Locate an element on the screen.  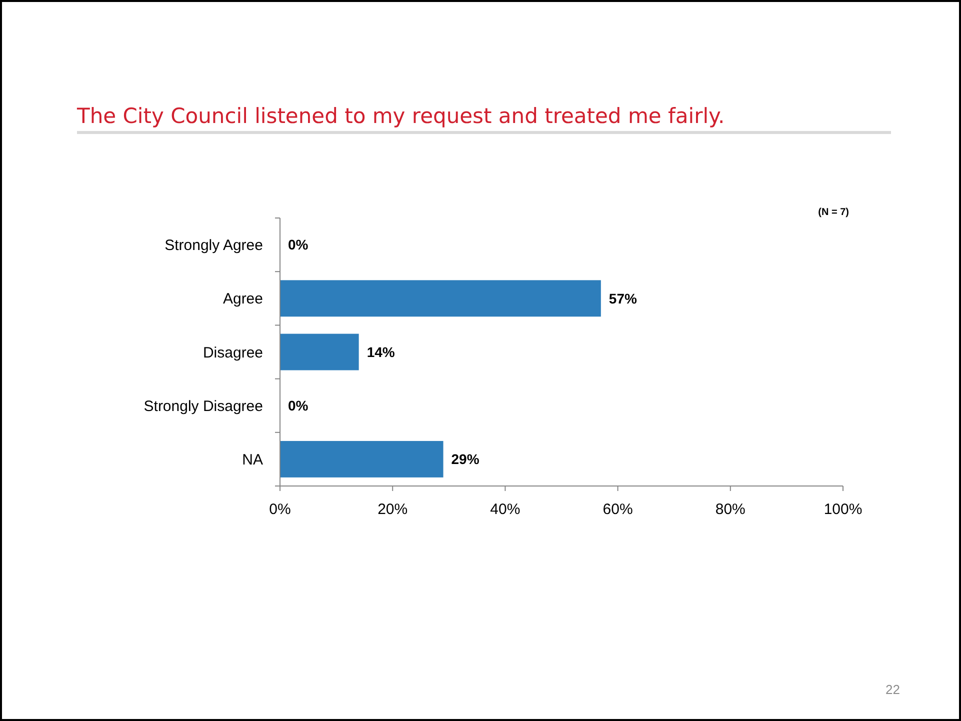
x-tick-label: 20% is located at coordinates (393, 509).